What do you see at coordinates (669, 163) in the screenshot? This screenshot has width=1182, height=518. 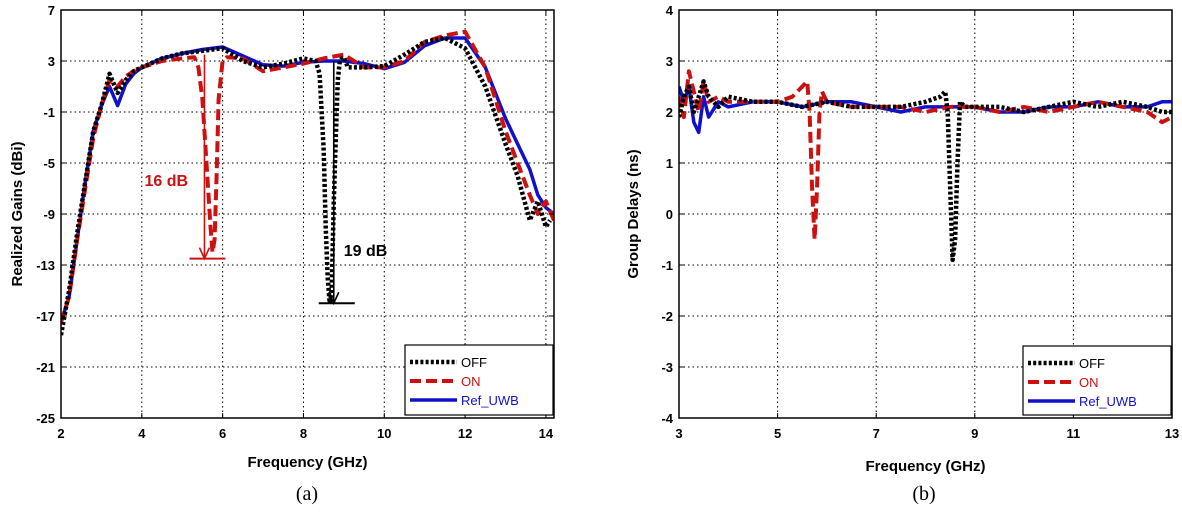 I see `y-tick-label: 1` at bounding box center [669, 163].